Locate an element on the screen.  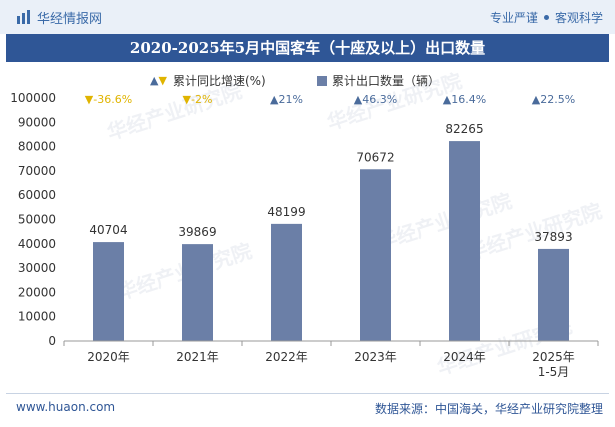
growth-value: 46.3% is located at coordinates (379, 99).